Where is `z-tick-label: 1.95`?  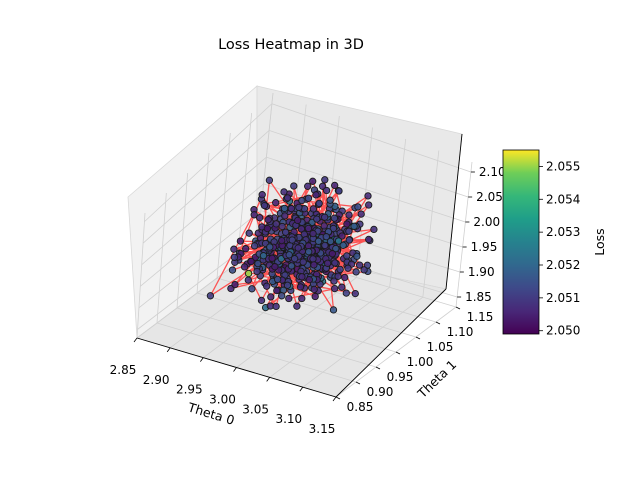
z-tick-label: 1.95 is located at coordinates (484, 247).